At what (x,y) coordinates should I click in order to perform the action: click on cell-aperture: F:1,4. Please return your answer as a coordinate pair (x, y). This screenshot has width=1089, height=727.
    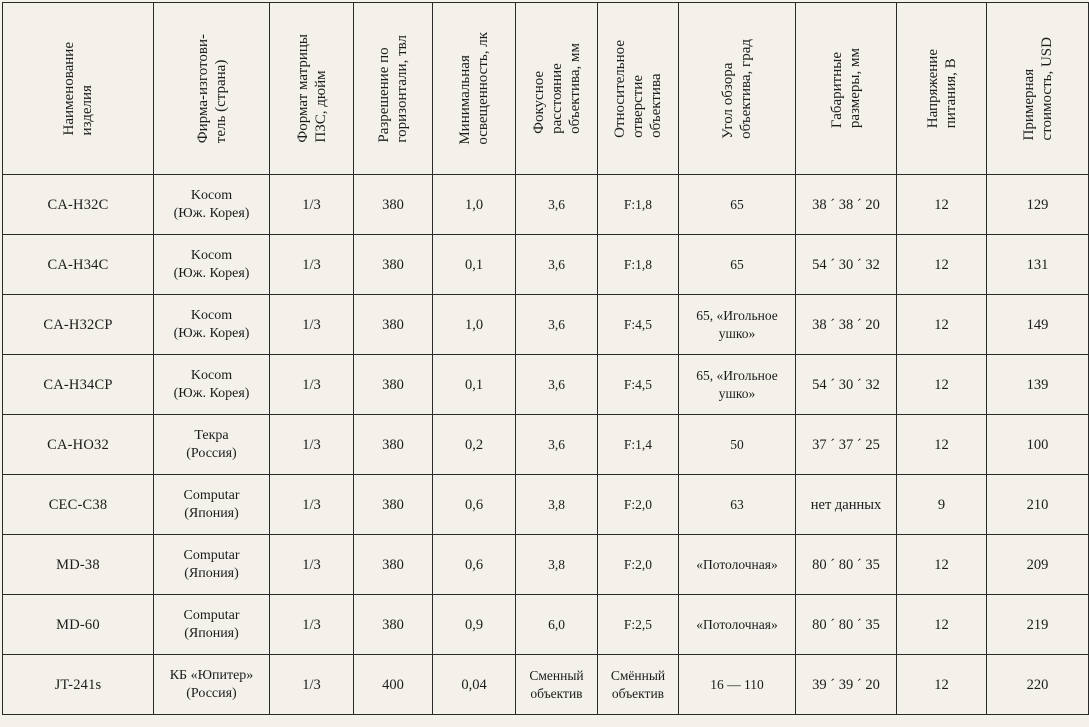
    Looking at the image, I should click on (638, 444).